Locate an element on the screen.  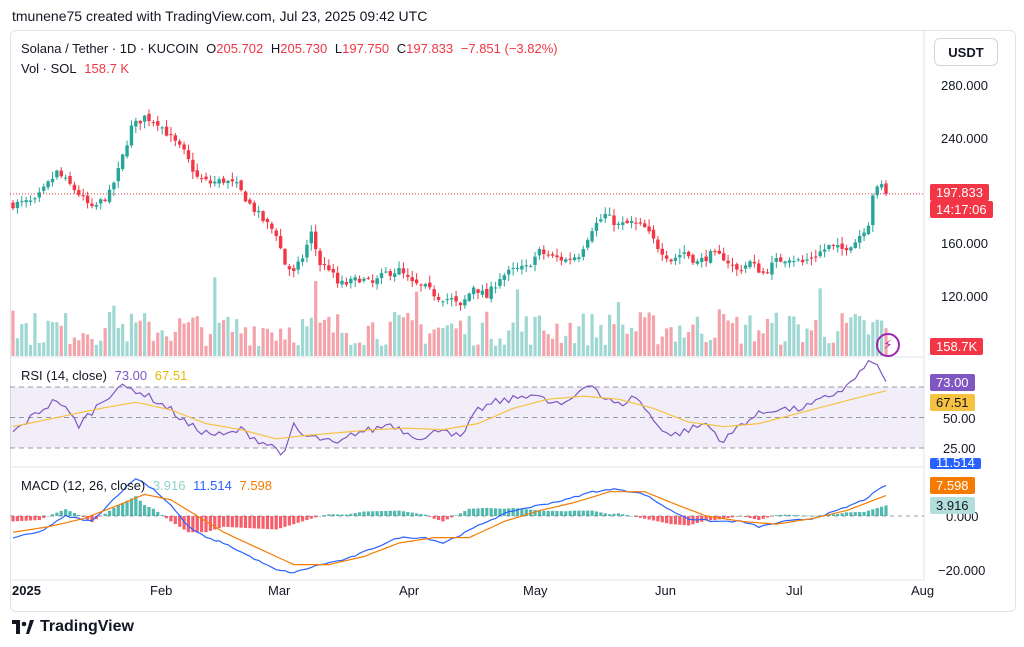
symbol-label: Solana / Tether · 1D · KUCOIN is located at coordinates (110, 48).